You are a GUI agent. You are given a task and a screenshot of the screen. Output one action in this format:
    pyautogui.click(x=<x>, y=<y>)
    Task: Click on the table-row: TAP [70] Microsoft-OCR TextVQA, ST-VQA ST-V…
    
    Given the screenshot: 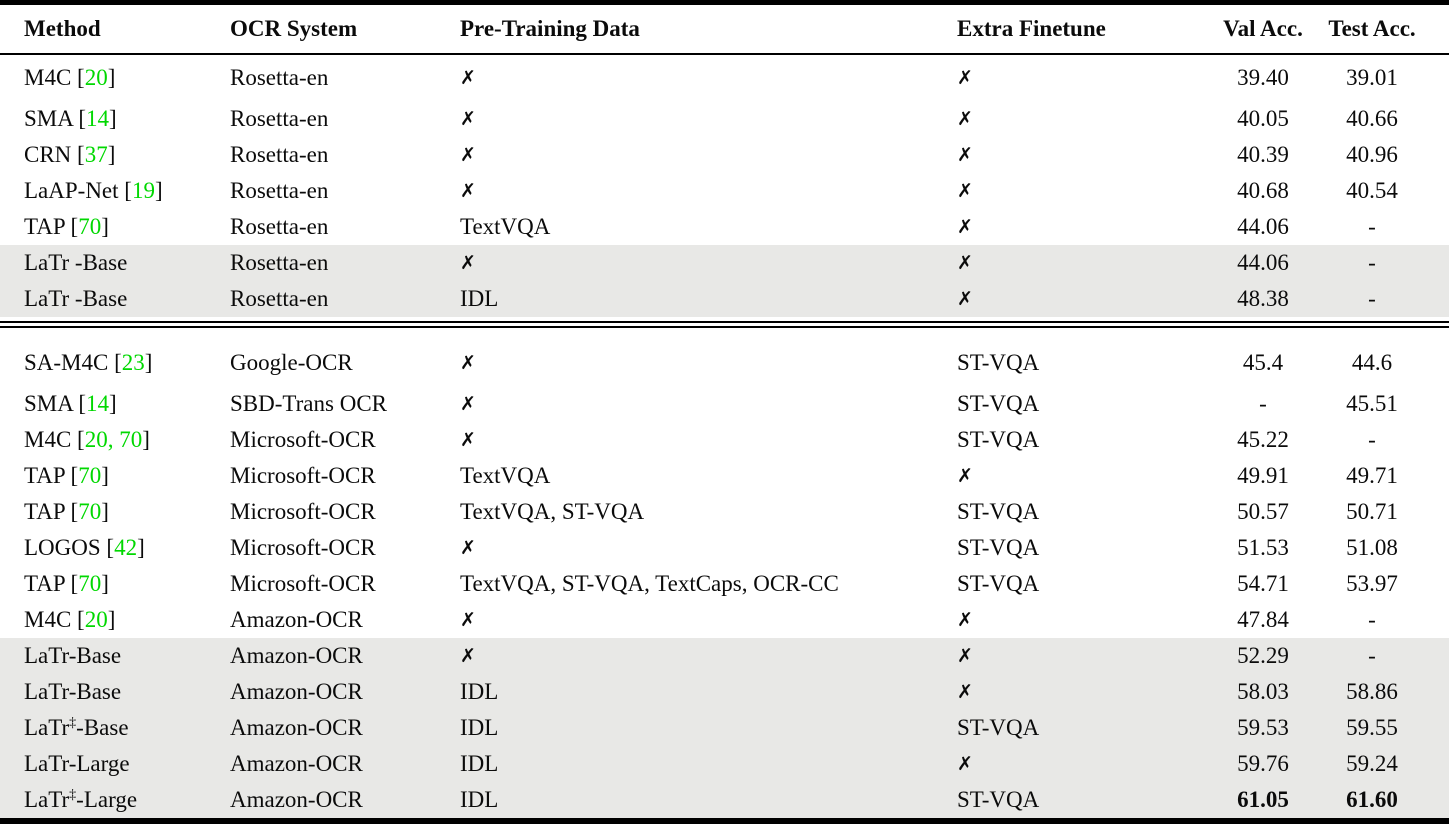 What is the action you would take?
    pyautogui.click(x=724, y=512)
    